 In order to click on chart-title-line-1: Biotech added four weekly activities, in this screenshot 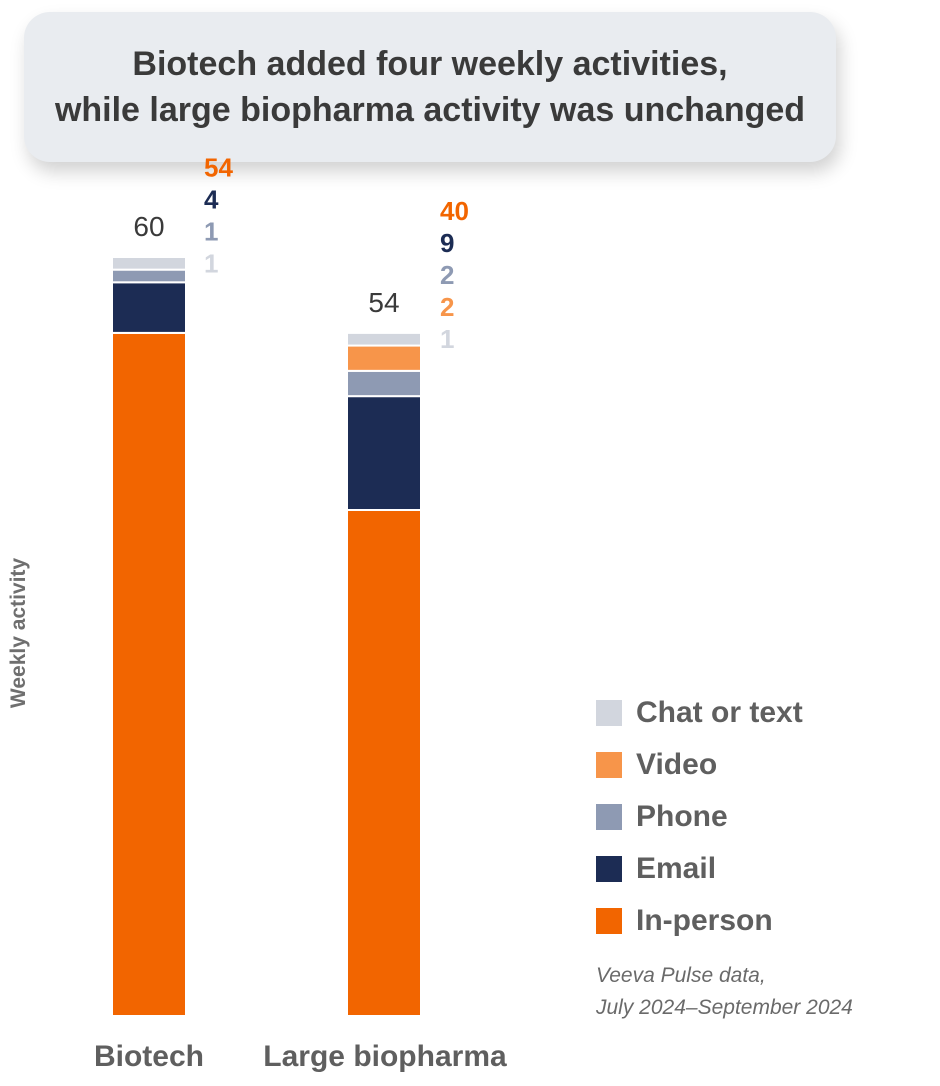, I will do `click(430, 64)`.